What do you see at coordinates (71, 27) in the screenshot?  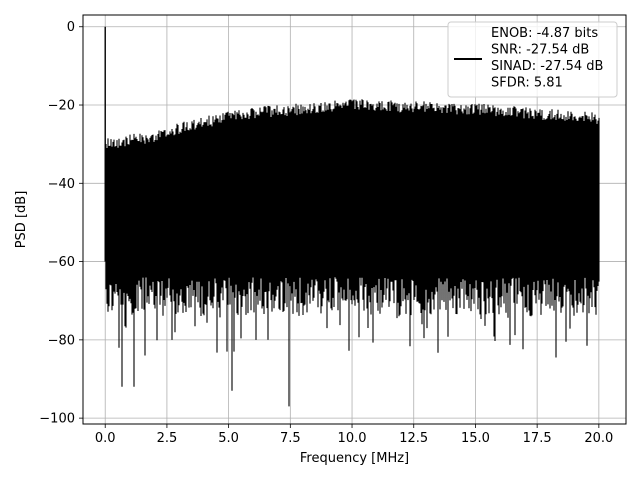 I see `y-tick-label: 0` at bounding box center [71, 27].